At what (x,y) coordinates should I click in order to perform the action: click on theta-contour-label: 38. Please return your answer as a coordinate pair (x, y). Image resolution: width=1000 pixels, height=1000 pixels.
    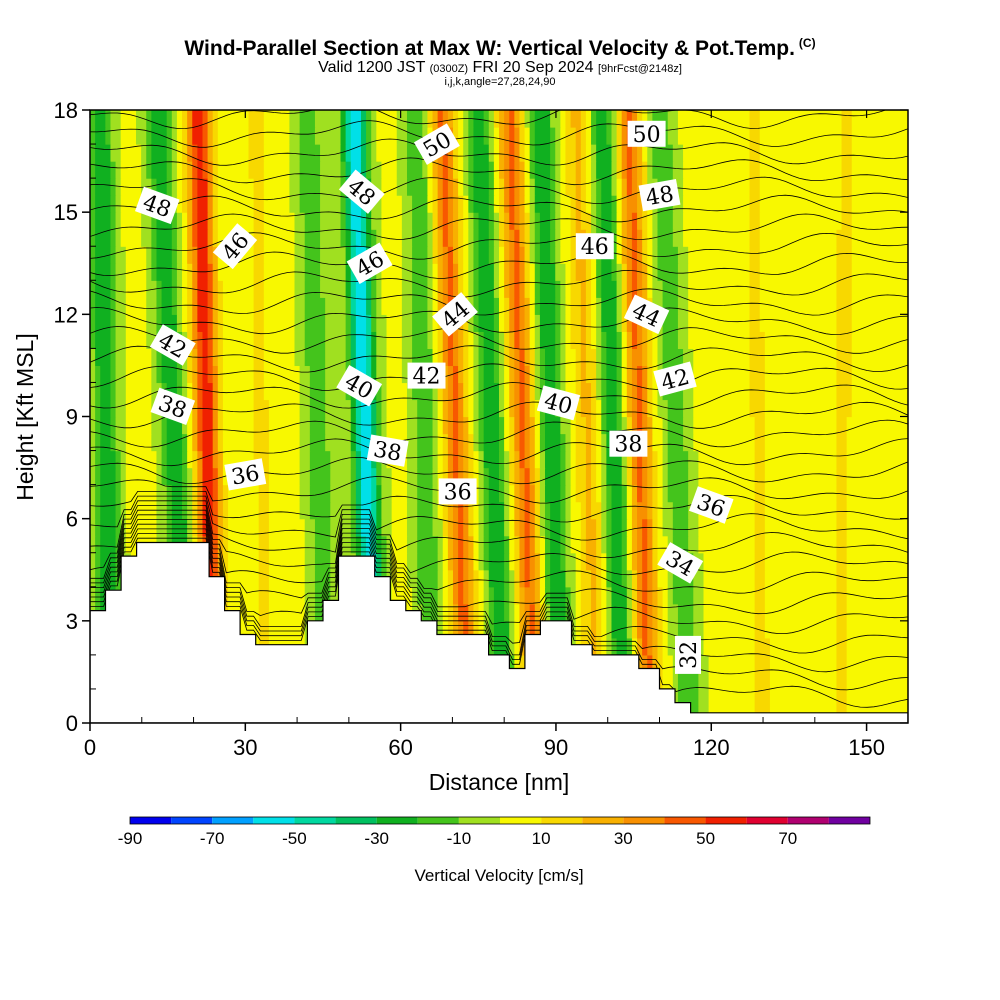
    Looking at the image, I should click on (173, 406).